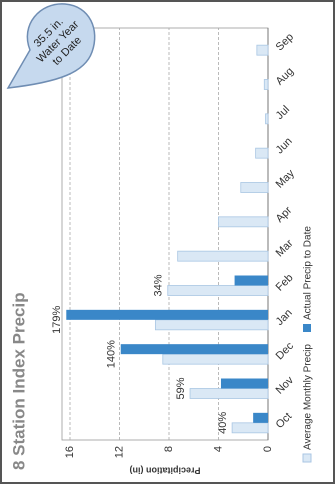 This screenshot has height=484, width=335. I want to click on y-tick-label: 4, so click(218, 449).